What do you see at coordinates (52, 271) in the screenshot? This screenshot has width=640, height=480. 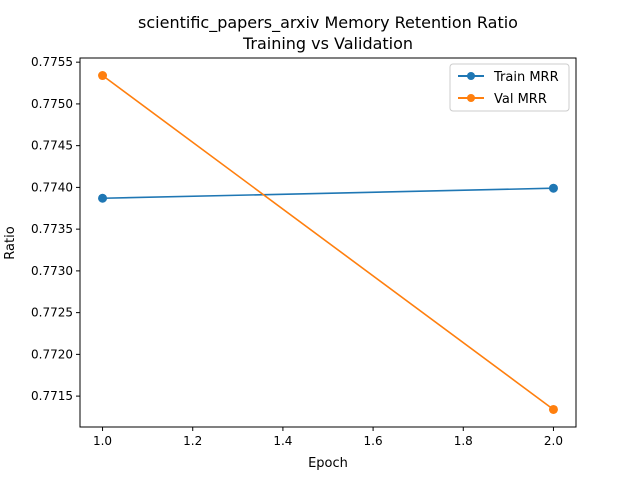 I see `y-tick-label: 0.7730` at bounding box center [52, 271].